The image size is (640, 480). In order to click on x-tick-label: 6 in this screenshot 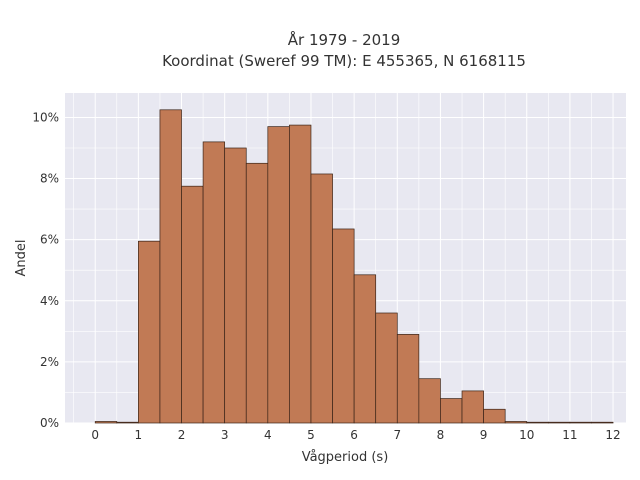, I will do `click(354, 435)`.